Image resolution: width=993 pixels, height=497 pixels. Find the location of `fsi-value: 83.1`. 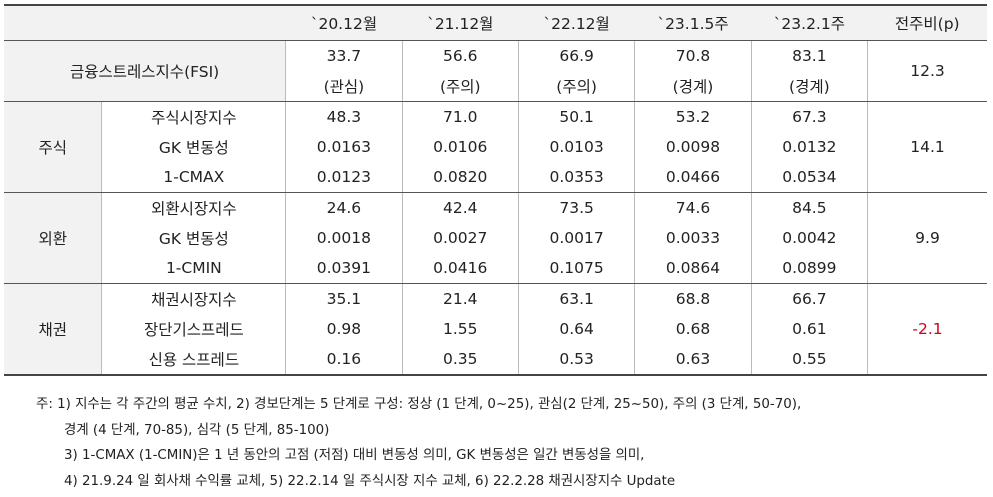

fsi-value: 83.1 is located at coordinates (809, 55).